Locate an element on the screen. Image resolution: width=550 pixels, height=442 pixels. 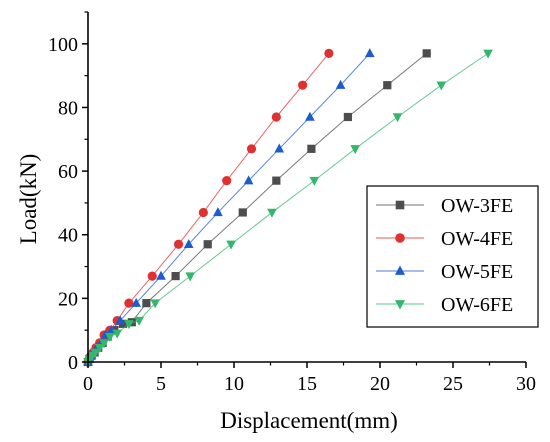
x-tick-label: 15 is located at coordinates (307, 384).